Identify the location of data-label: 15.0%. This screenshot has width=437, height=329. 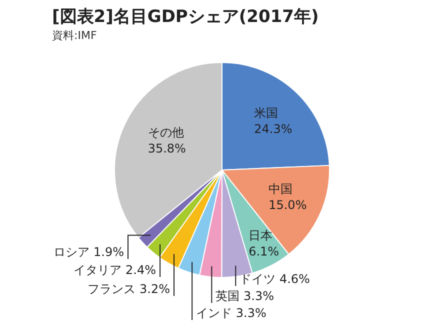
(287, 205).